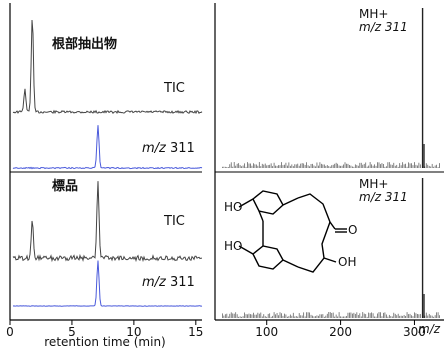 Image resolution: width=444 pixels, height=351 pixels. What do you see at coordinates (107, 67) in the screenshot?
I see `trace-extract-tic` at bounding box center [107, 67].